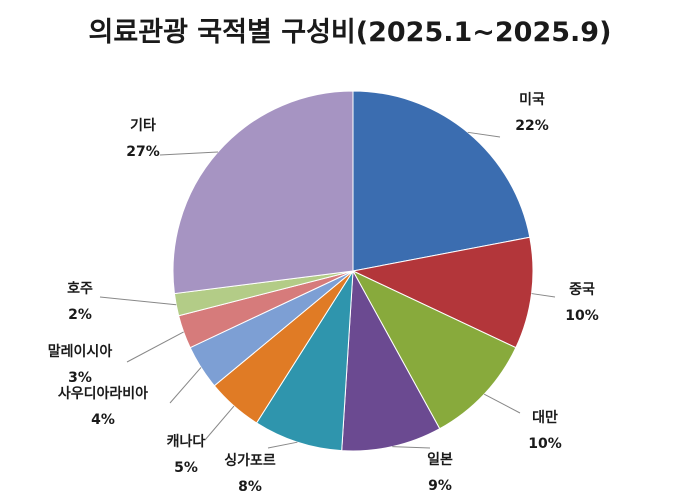 The width and height of the screenshot is (700, 492). Describe the element at coordinates (80, 289) in the screenshot. I see `slice-name-label: 호주` at that location.